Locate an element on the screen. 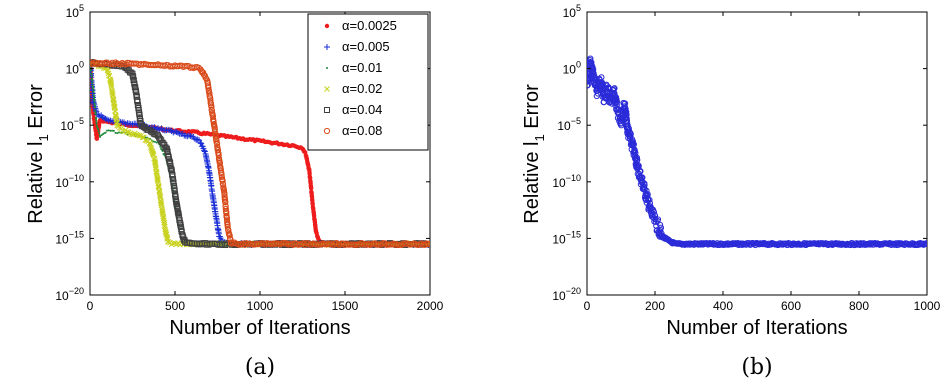  chart-a-legend-label: α=0.0025 is located at coordinates (369, 25).